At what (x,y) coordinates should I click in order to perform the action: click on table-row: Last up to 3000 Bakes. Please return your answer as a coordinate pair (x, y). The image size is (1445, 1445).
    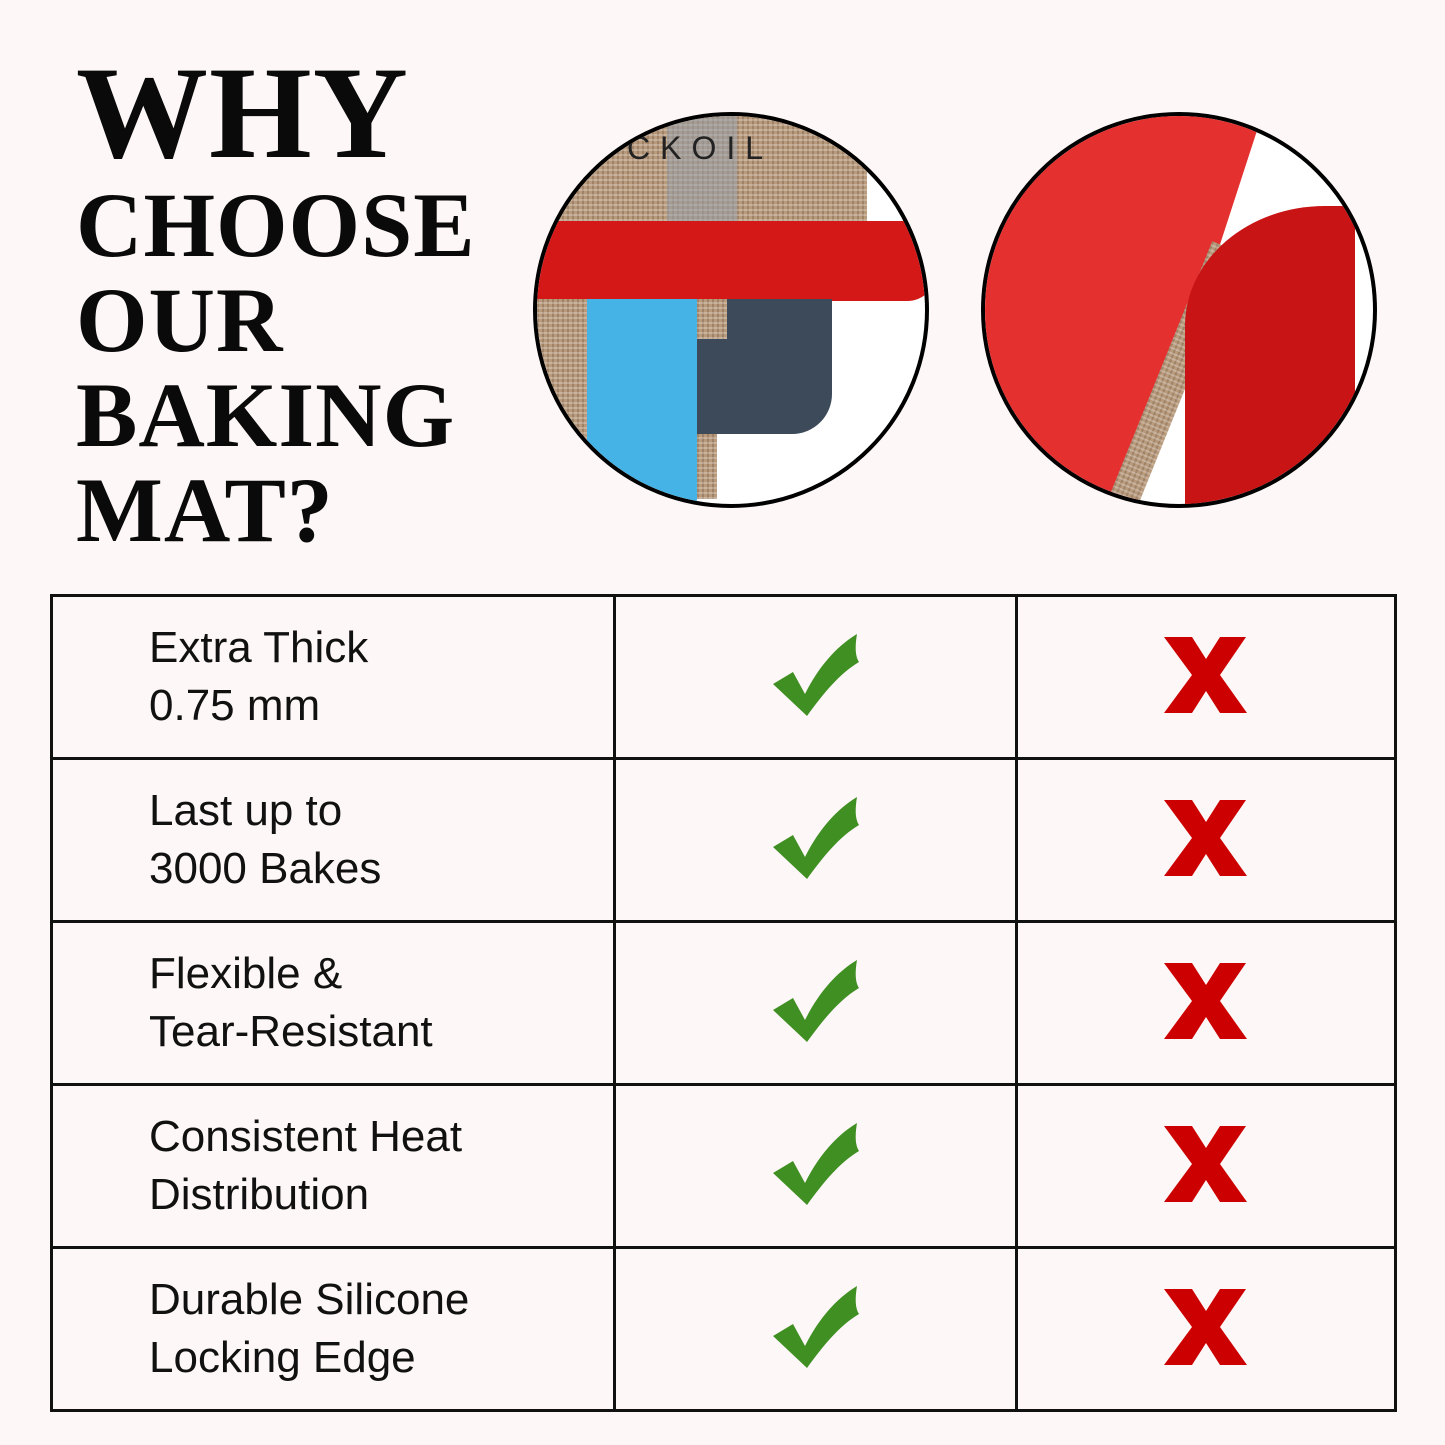
    Looking at the image, I should click on (723, 840).